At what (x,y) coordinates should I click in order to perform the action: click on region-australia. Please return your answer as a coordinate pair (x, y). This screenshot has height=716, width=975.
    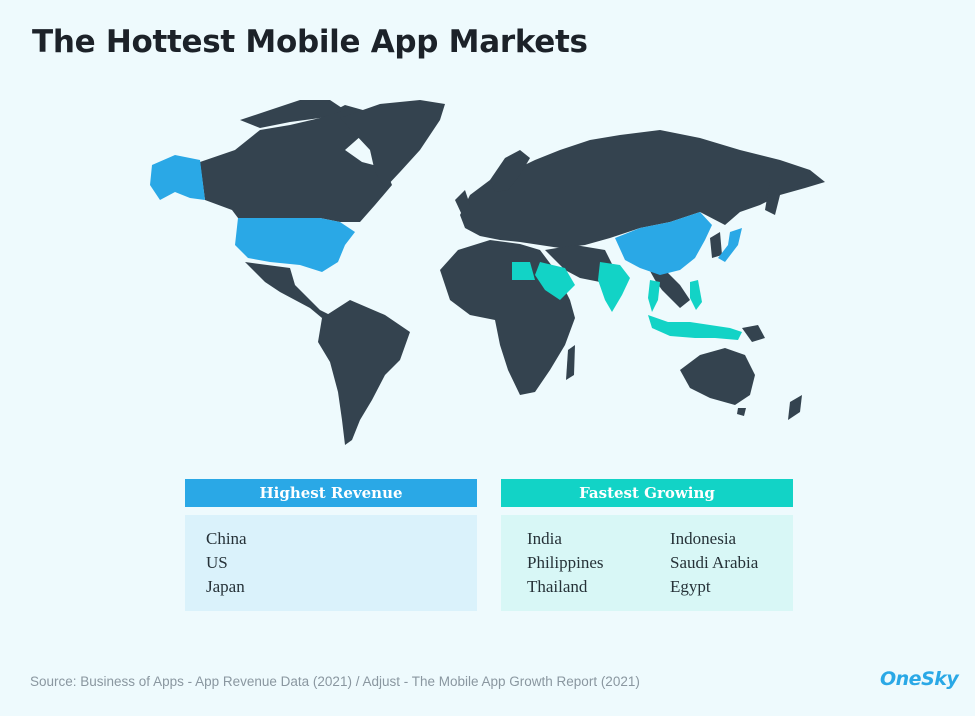
    Looking at the image, I should click on (717, 376).